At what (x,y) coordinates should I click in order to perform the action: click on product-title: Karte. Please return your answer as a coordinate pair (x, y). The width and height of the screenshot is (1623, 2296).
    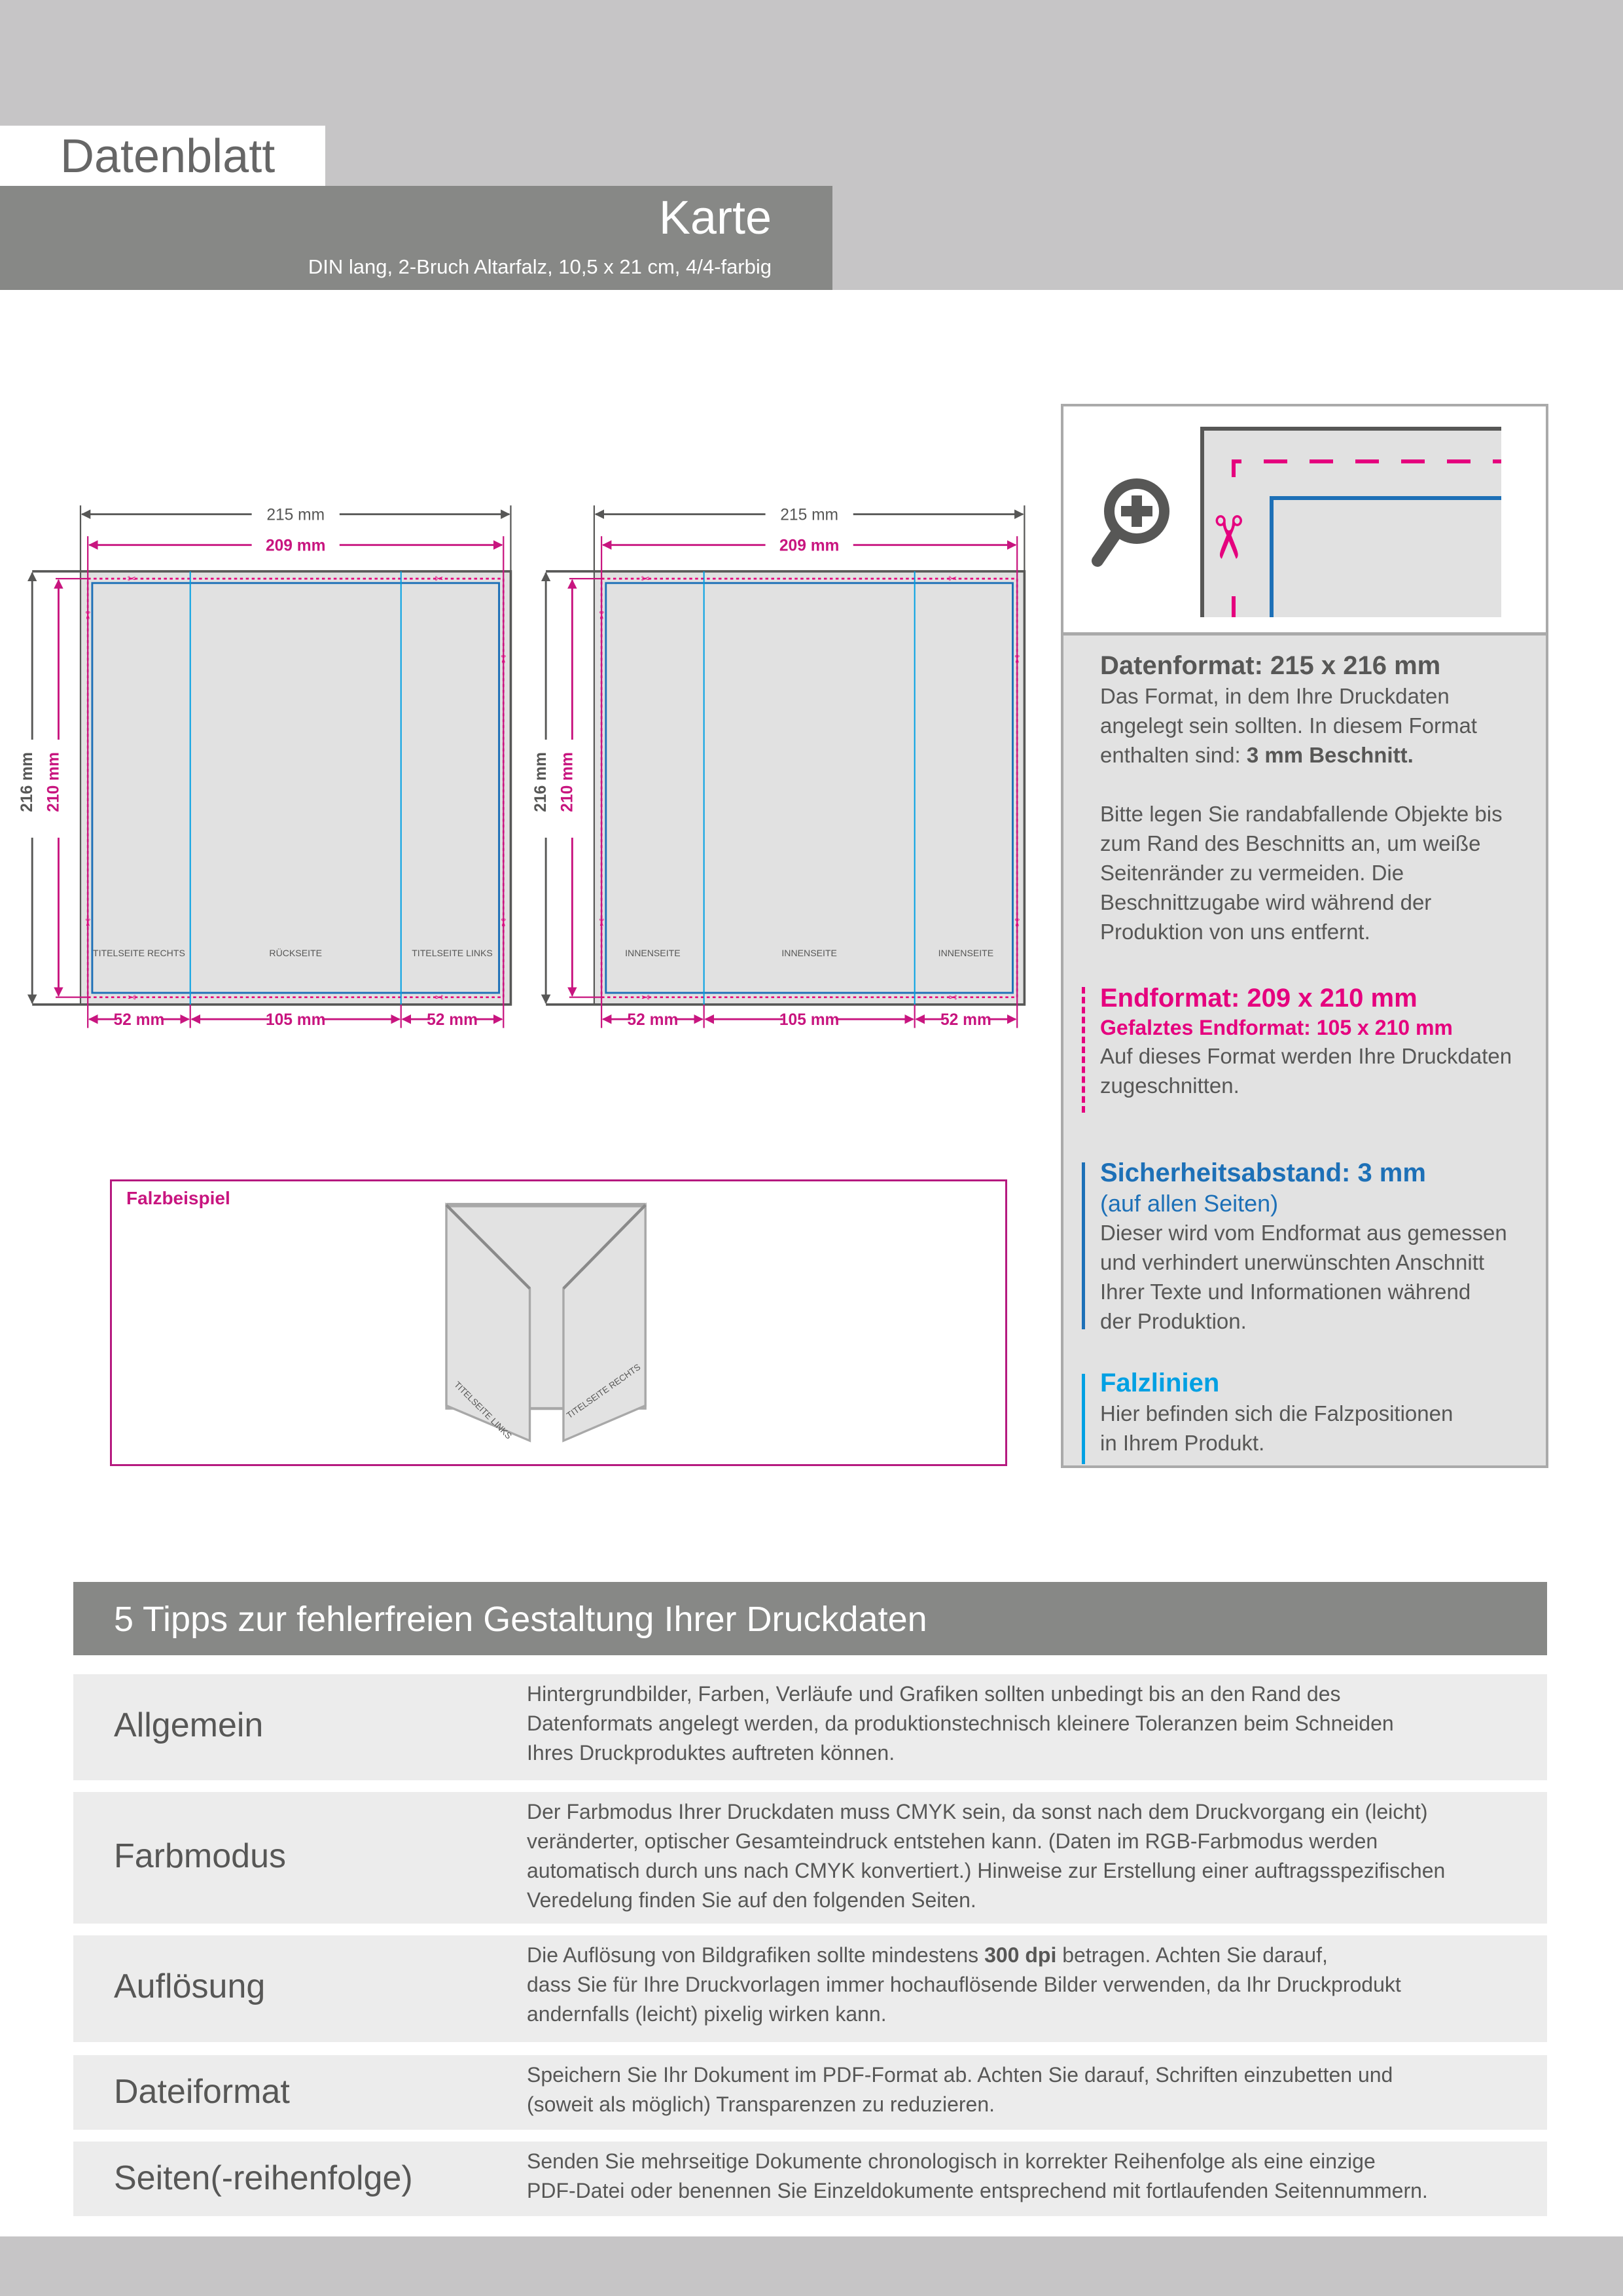
    Looking at the image, I should click on (715, 218).